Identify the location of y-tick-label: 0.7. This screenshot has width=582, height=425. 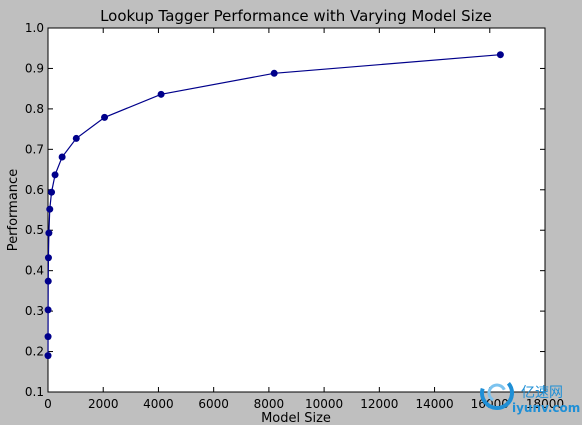
(34, 149).